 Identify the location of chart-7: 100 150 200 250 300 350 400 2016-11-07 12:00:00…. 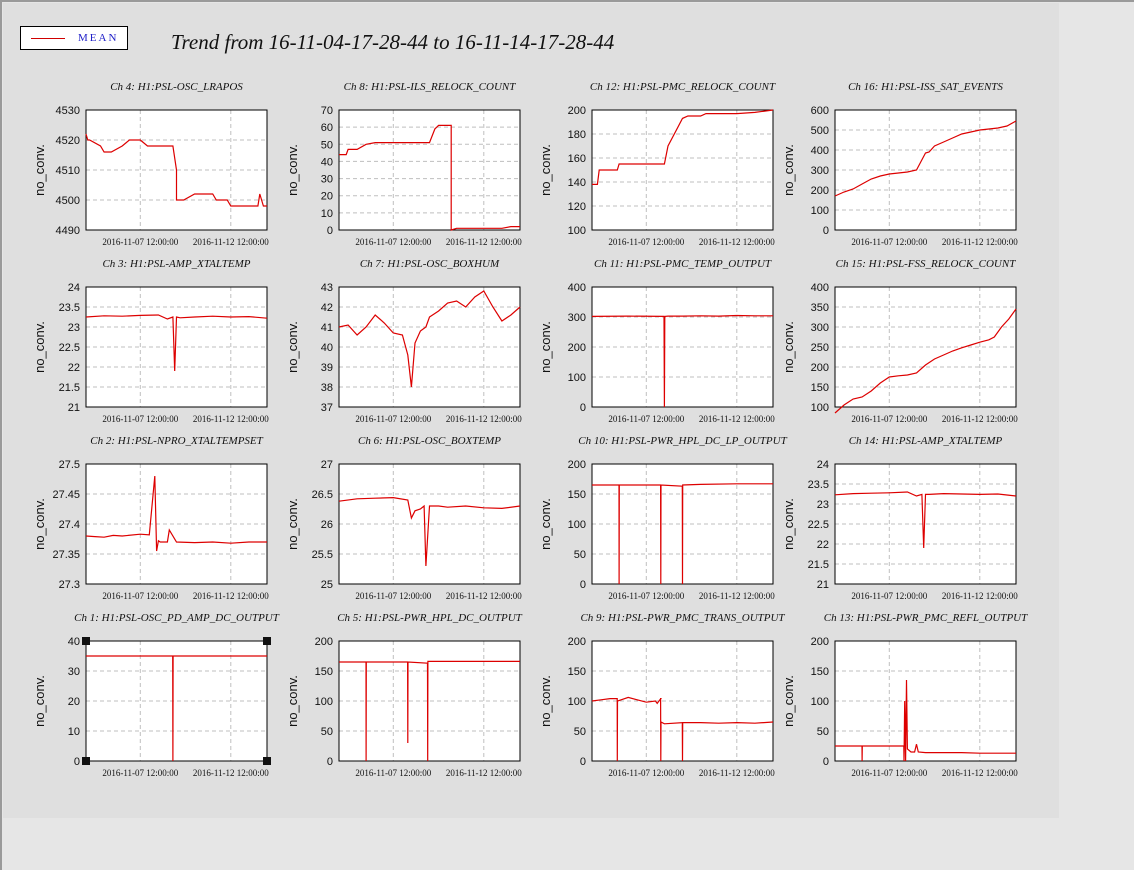
(899, 341).